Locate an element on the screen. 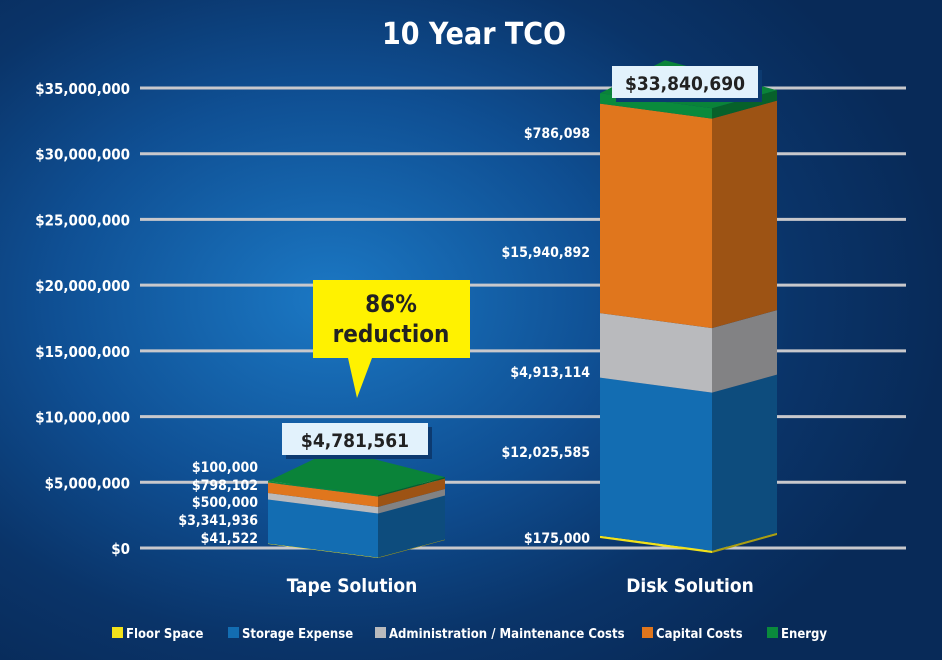  callout-text: reduction is located at coordinates (391, 334).